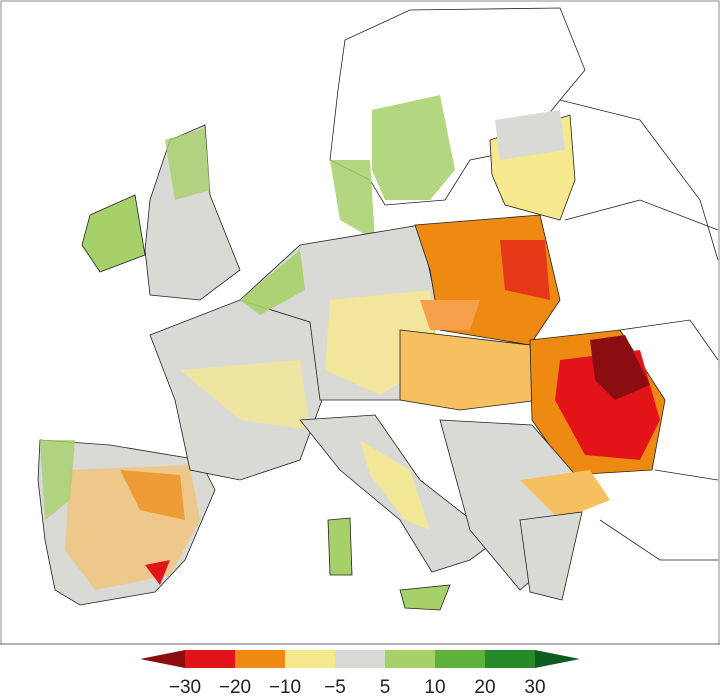  I want to click on colorbar: −30 −20 −10 −5 5 10 20 30, so click(360, 674).